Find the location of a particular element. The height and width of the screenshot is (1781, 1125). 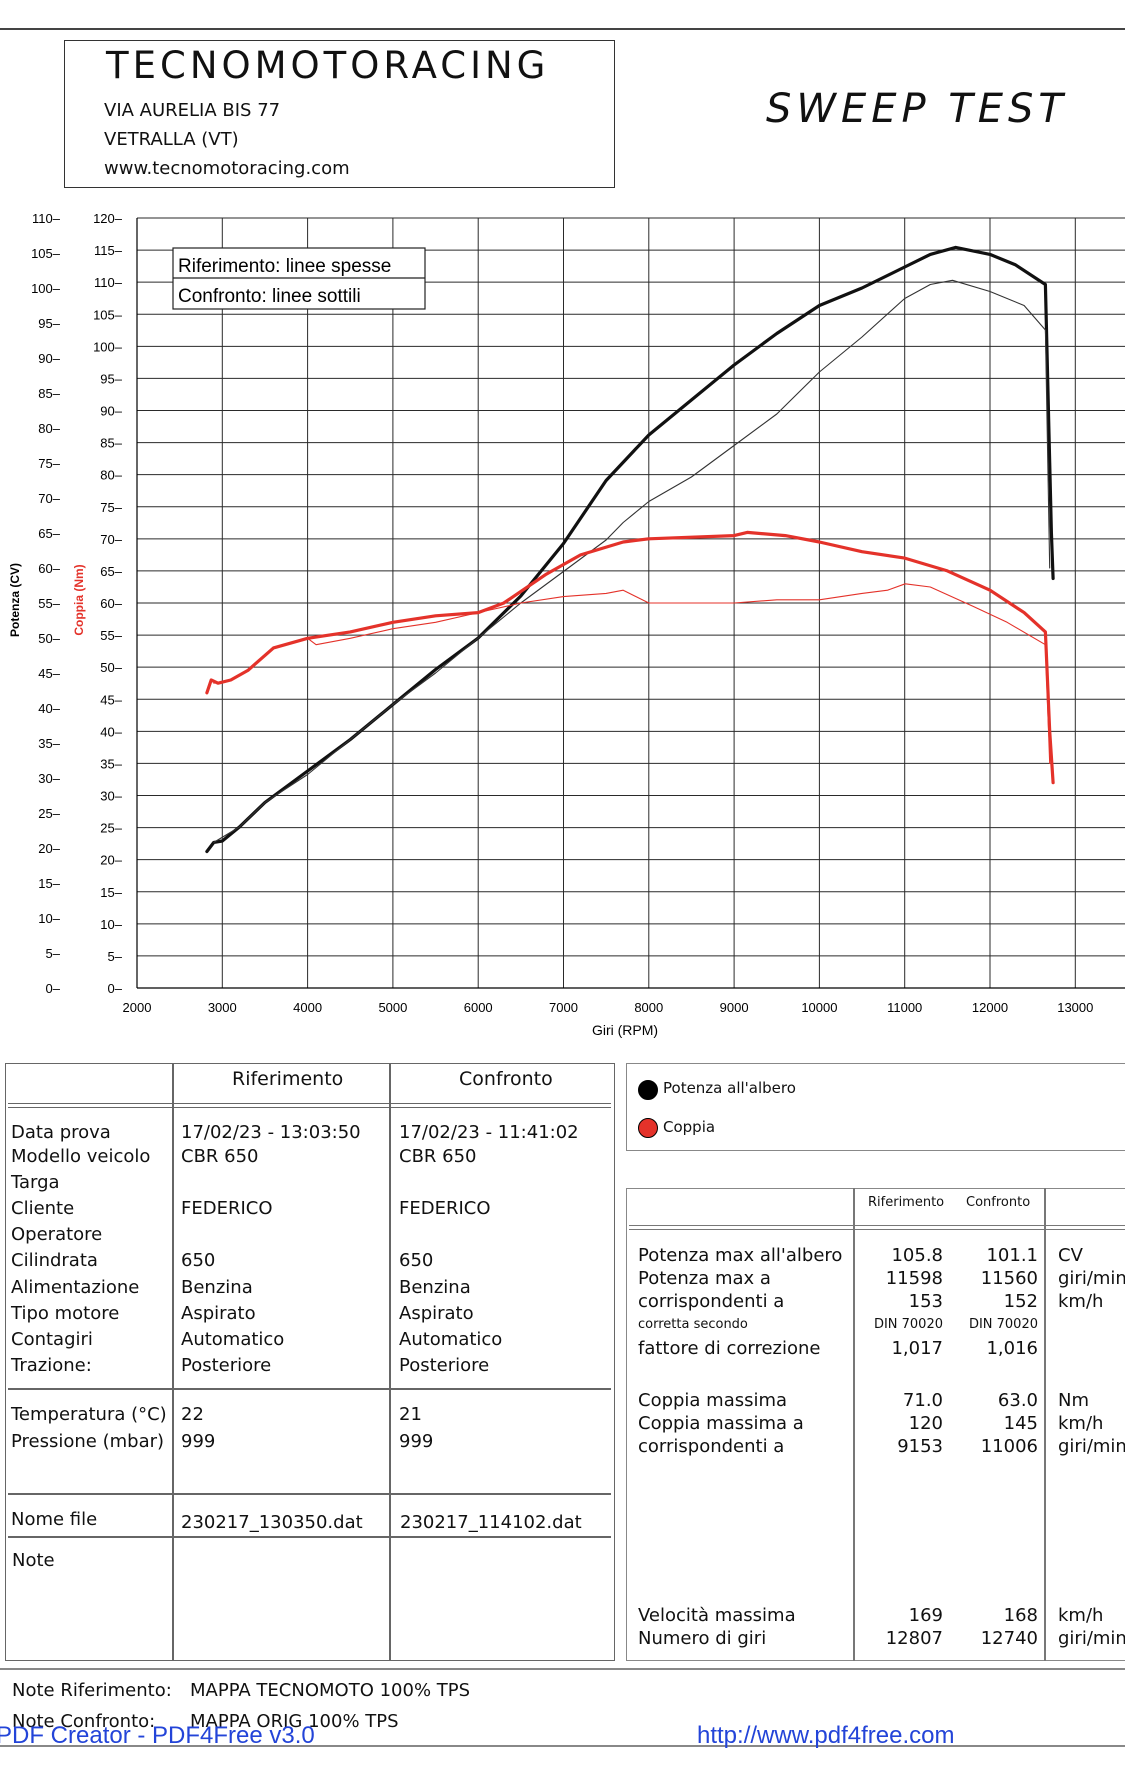

result-label: Potenza max a is located at coordinates (704, 1278).